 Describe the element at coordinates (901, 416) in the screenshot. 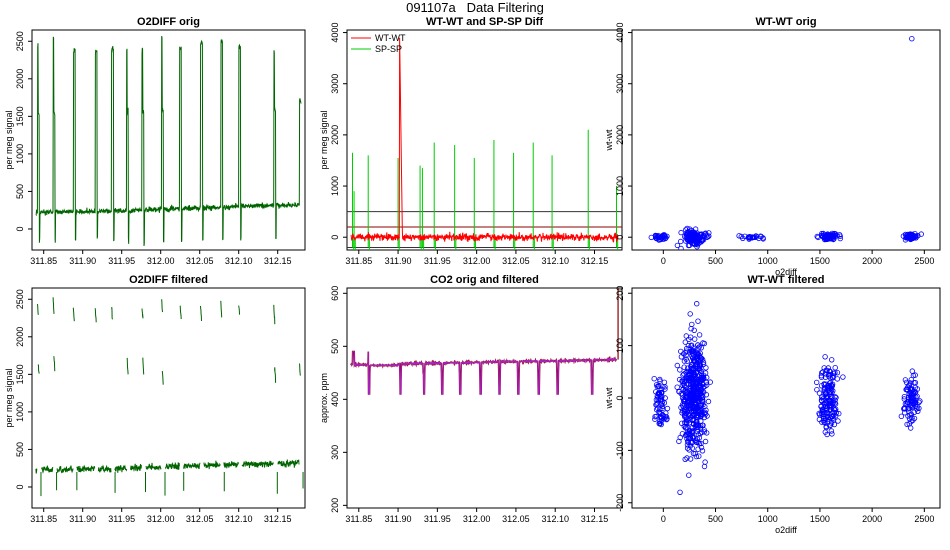

I see `scatter-outlier` at that location.